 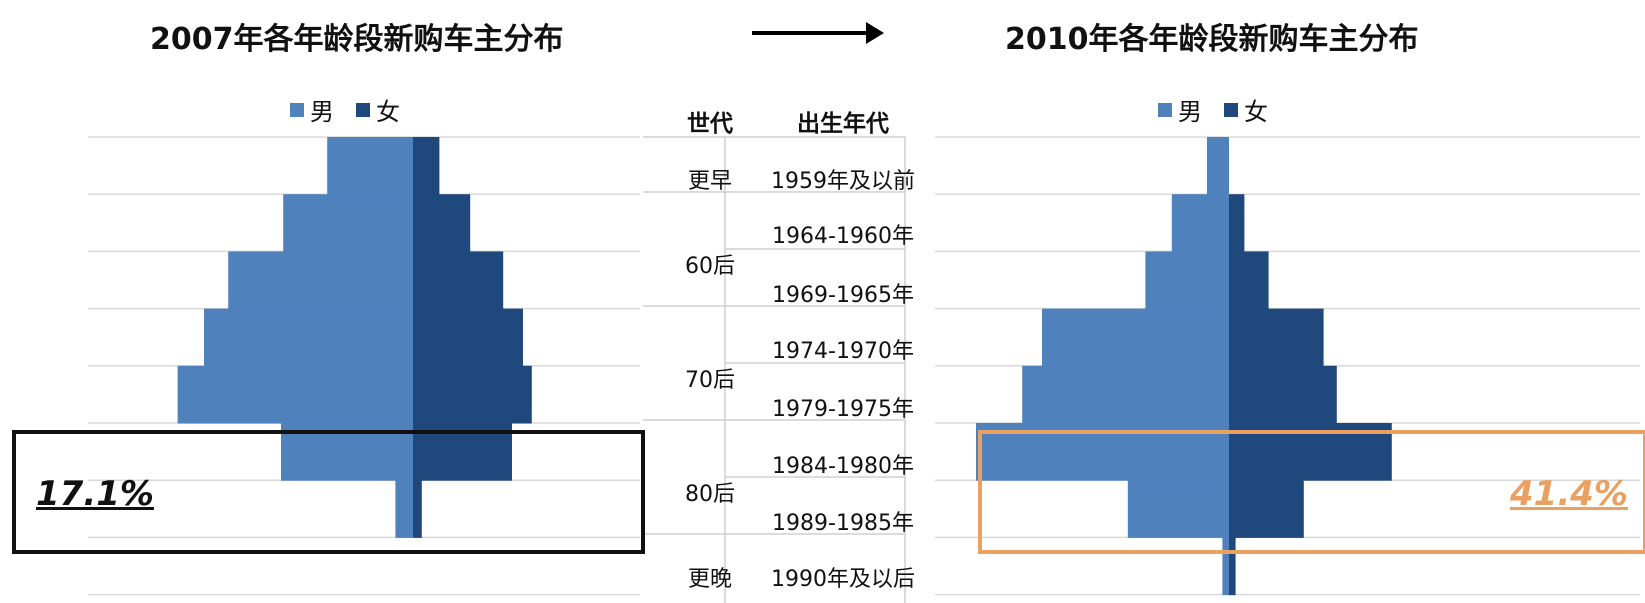 What do you see at coordinates (357, 39) in the screenshot?
I see `chart-title-2007: 2007年各年龄段新购车主分布` at bounding box center [357, 39].